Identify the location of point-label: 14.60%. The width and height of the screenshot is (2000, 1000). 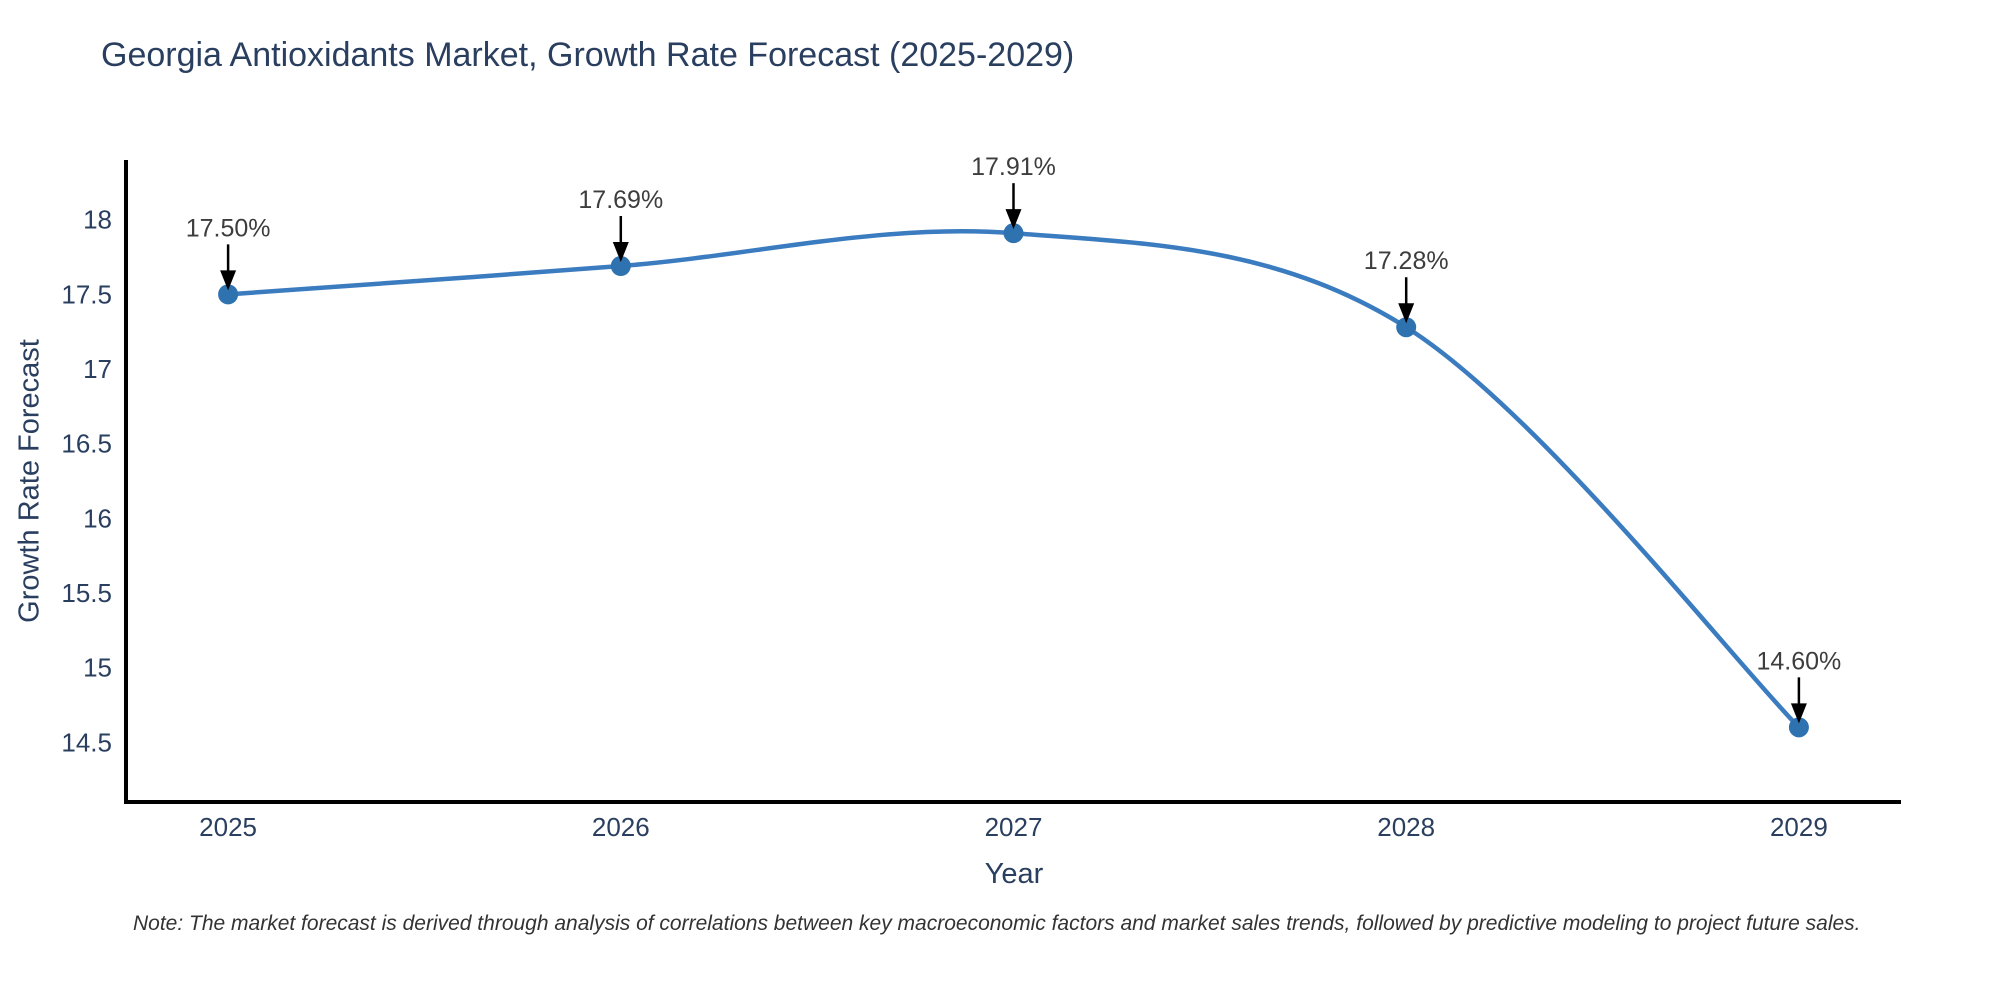
(1798, 661).